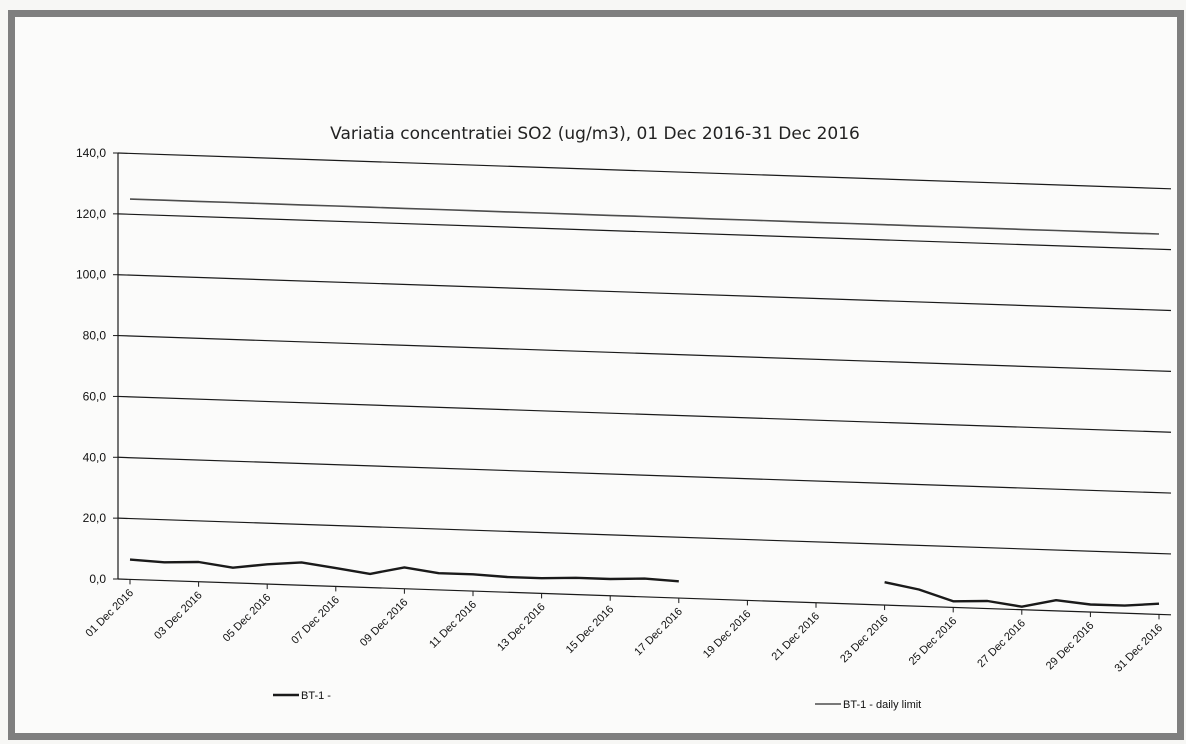 This screenshot has height=744, width=1186. I want to click on x-tick-label: 25 Dec 2016, so click(933, 641).